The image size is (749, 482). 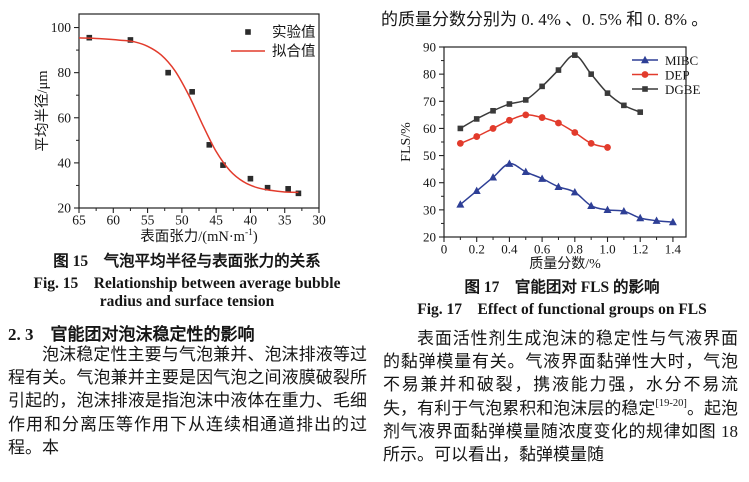 What do you see at coordinates (79, 220) in the screenshot?
I see `svg-text: 65` at bounding box center [79, 220].